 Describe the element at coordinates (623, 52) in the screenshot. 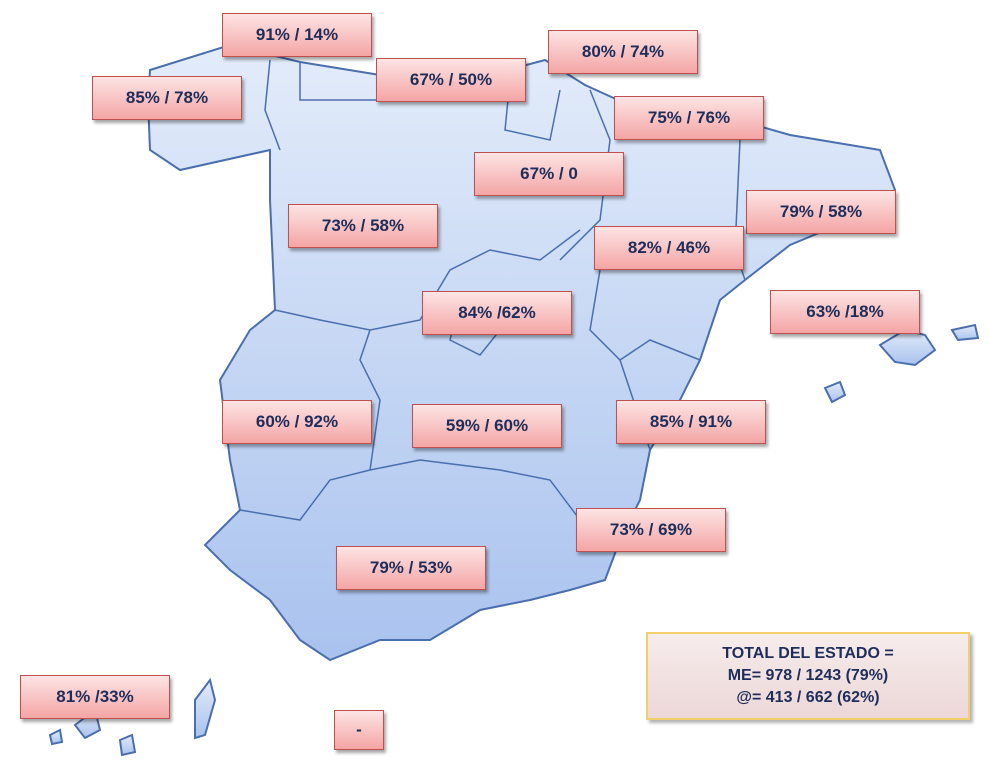

I see `region-label: 80% / 74%` at that location.